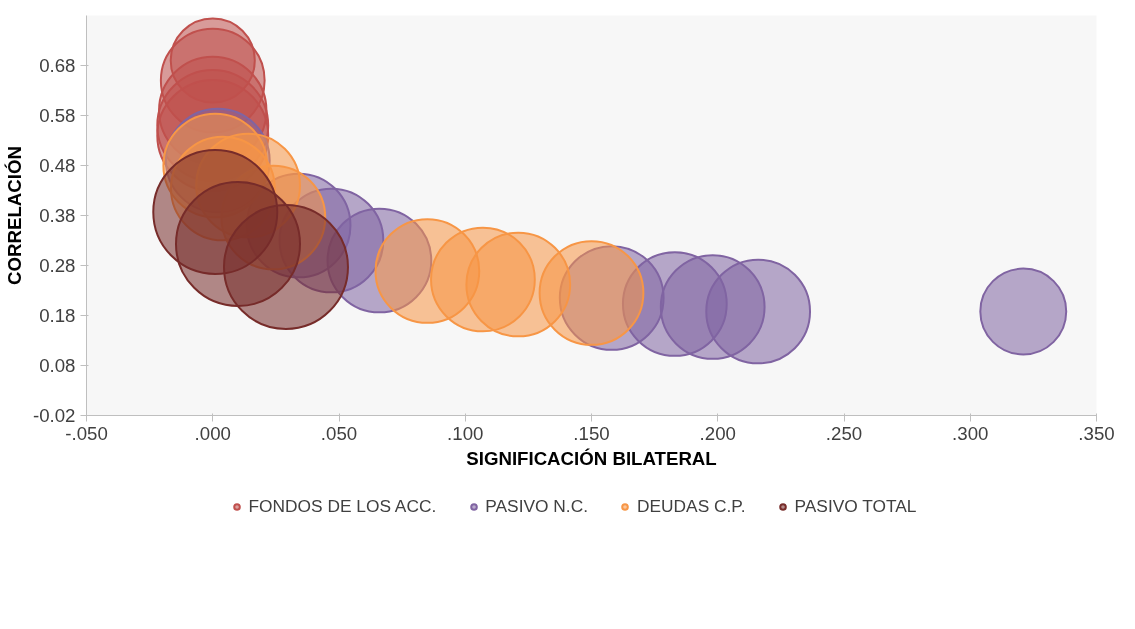 Image resolution: width=1135 pixels, height=629 pixels. Describe the element at coordinates (57, 115) in the screenshot. I see `y-tick-label: 0.58` at that location.